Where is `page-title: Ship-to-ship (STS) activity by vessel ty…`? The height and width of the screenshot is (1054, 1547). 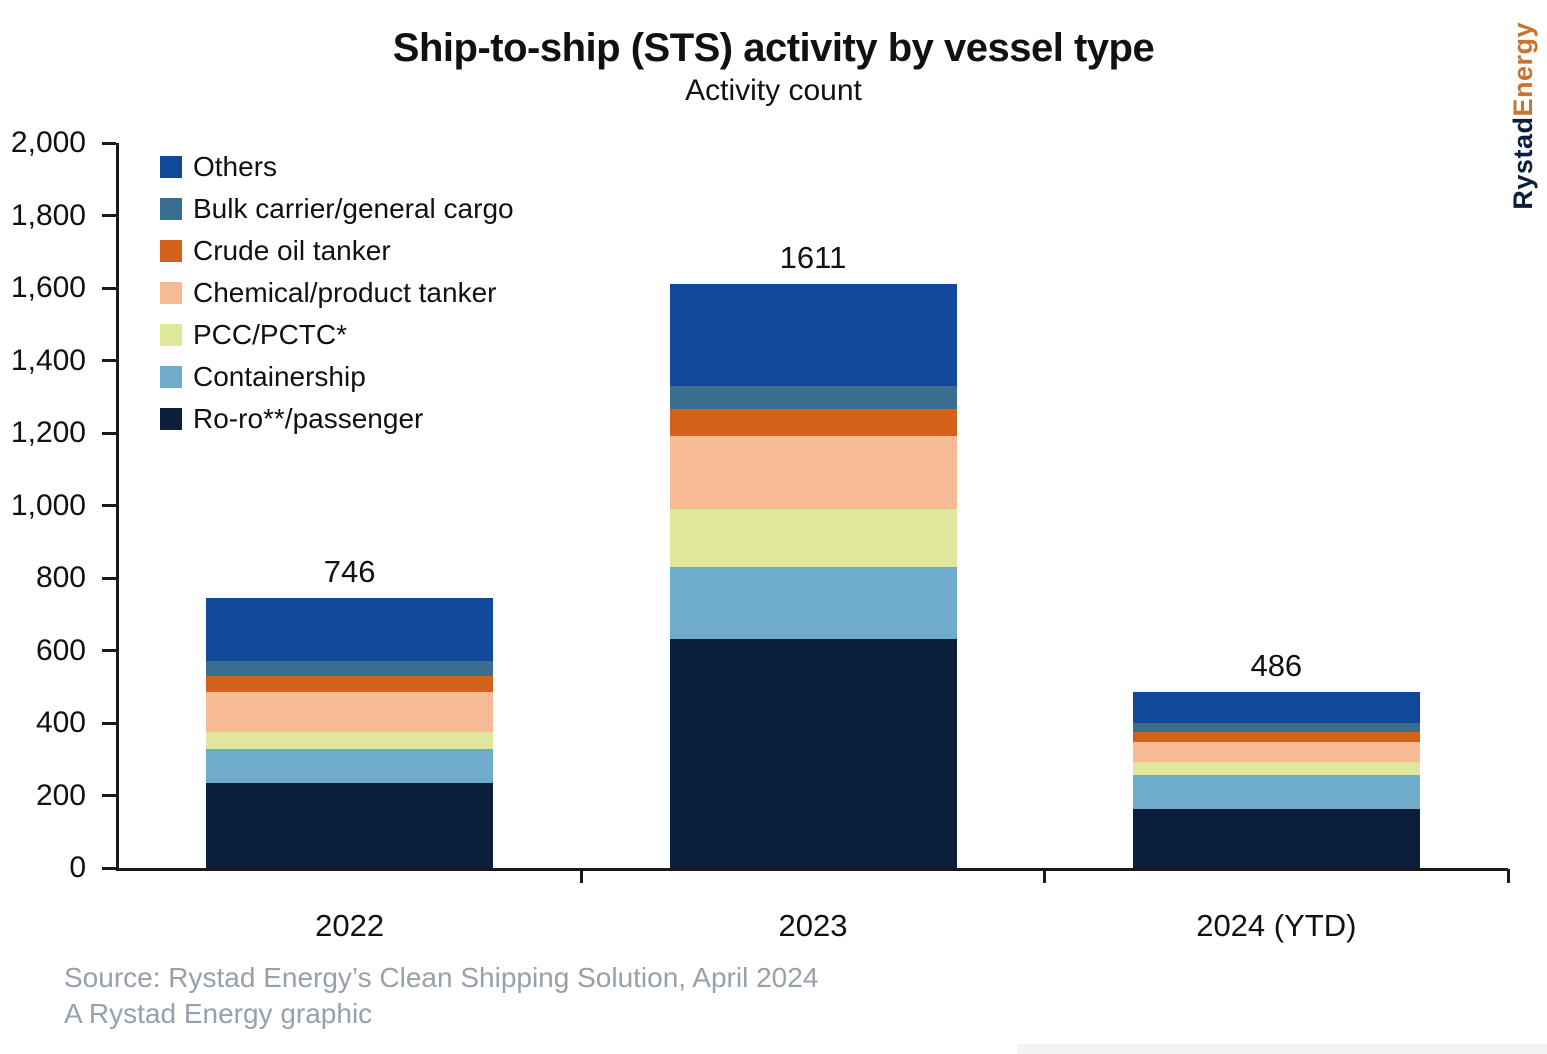
page-title: Ship-to-ship (STS) activity by vessel ty… is located at coordinates (773, 48).